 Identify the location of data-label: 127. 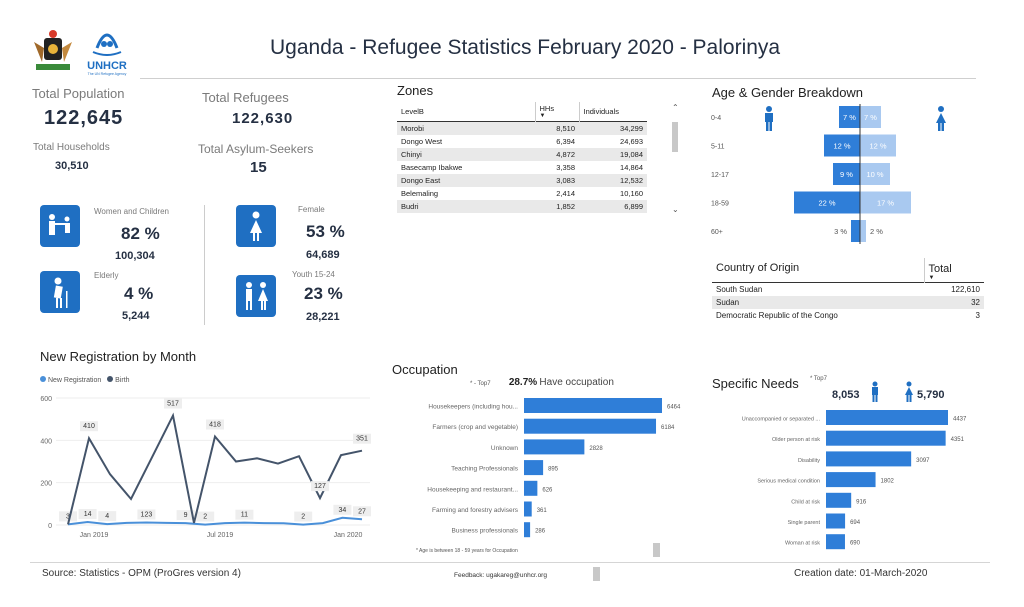
(320, 486).